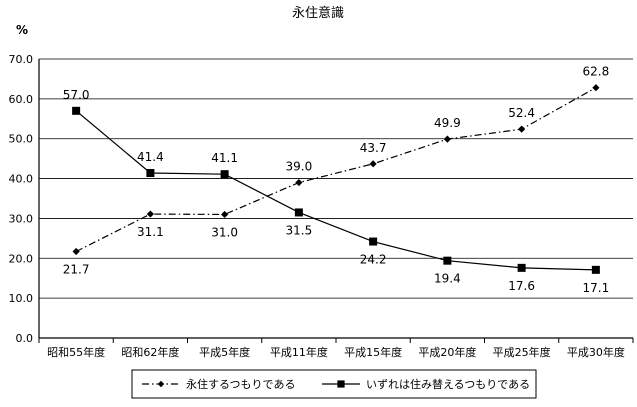 This screenshot has height=407, width=637. Describe the element at coordinates (161, 384) in the screenshot. I see `legend-diamond-marker` at that location.